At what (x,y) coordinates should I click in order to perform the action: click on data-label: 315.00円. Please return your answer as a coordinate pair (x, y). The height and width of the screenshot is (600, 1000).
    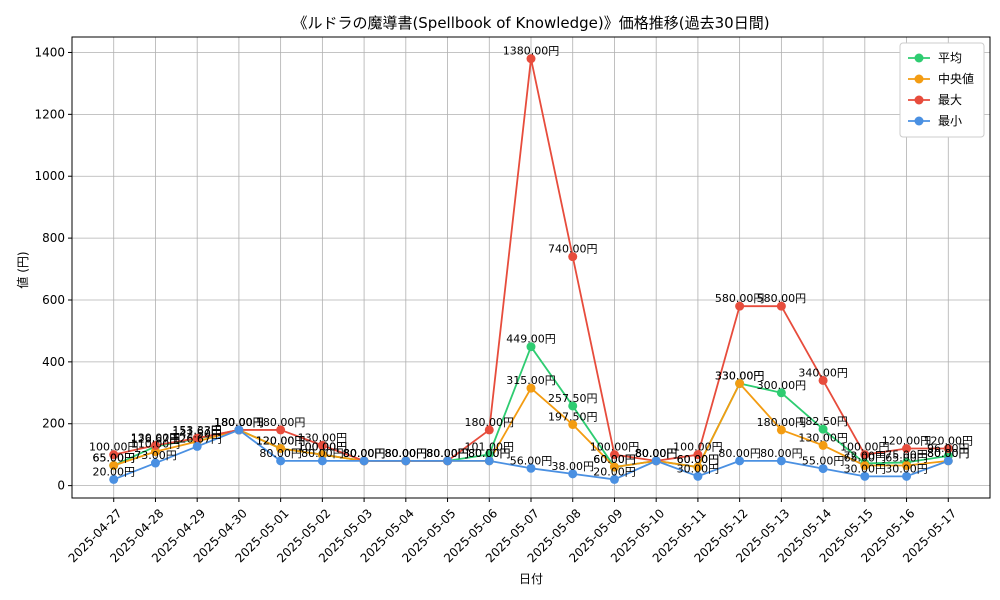
    Looking at the image, I should click on (531, 380).